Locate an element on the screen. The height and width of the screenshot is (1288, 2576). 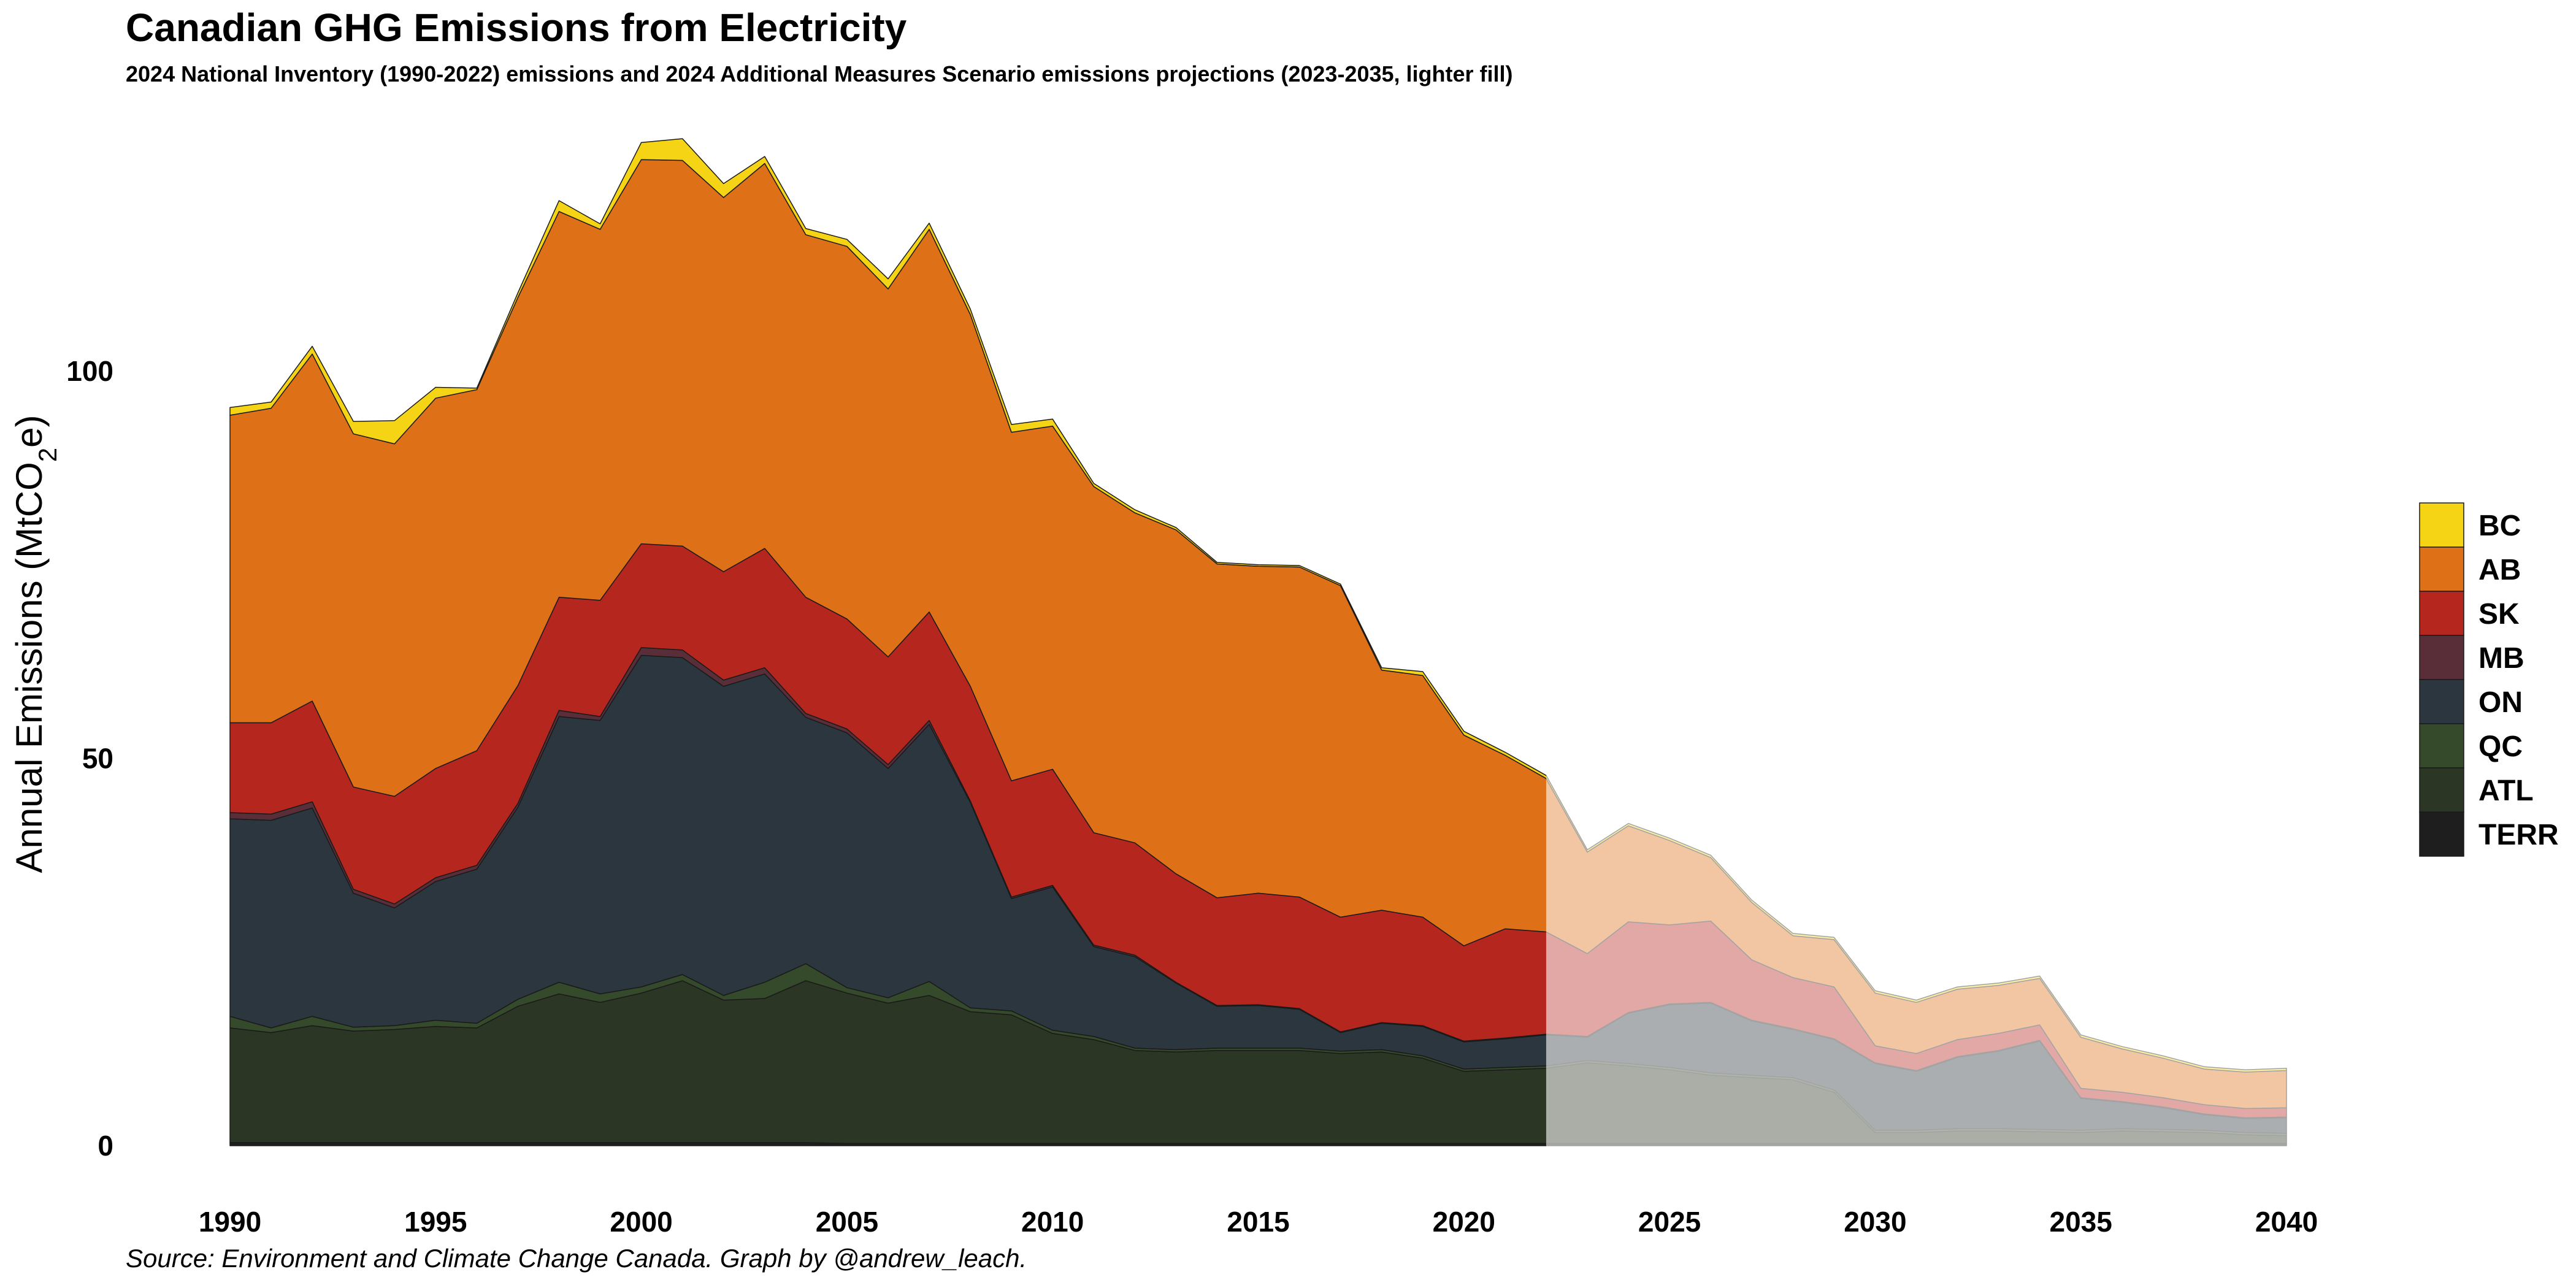
x-tick-label: 2000 is located at coordinates (641, 1222).